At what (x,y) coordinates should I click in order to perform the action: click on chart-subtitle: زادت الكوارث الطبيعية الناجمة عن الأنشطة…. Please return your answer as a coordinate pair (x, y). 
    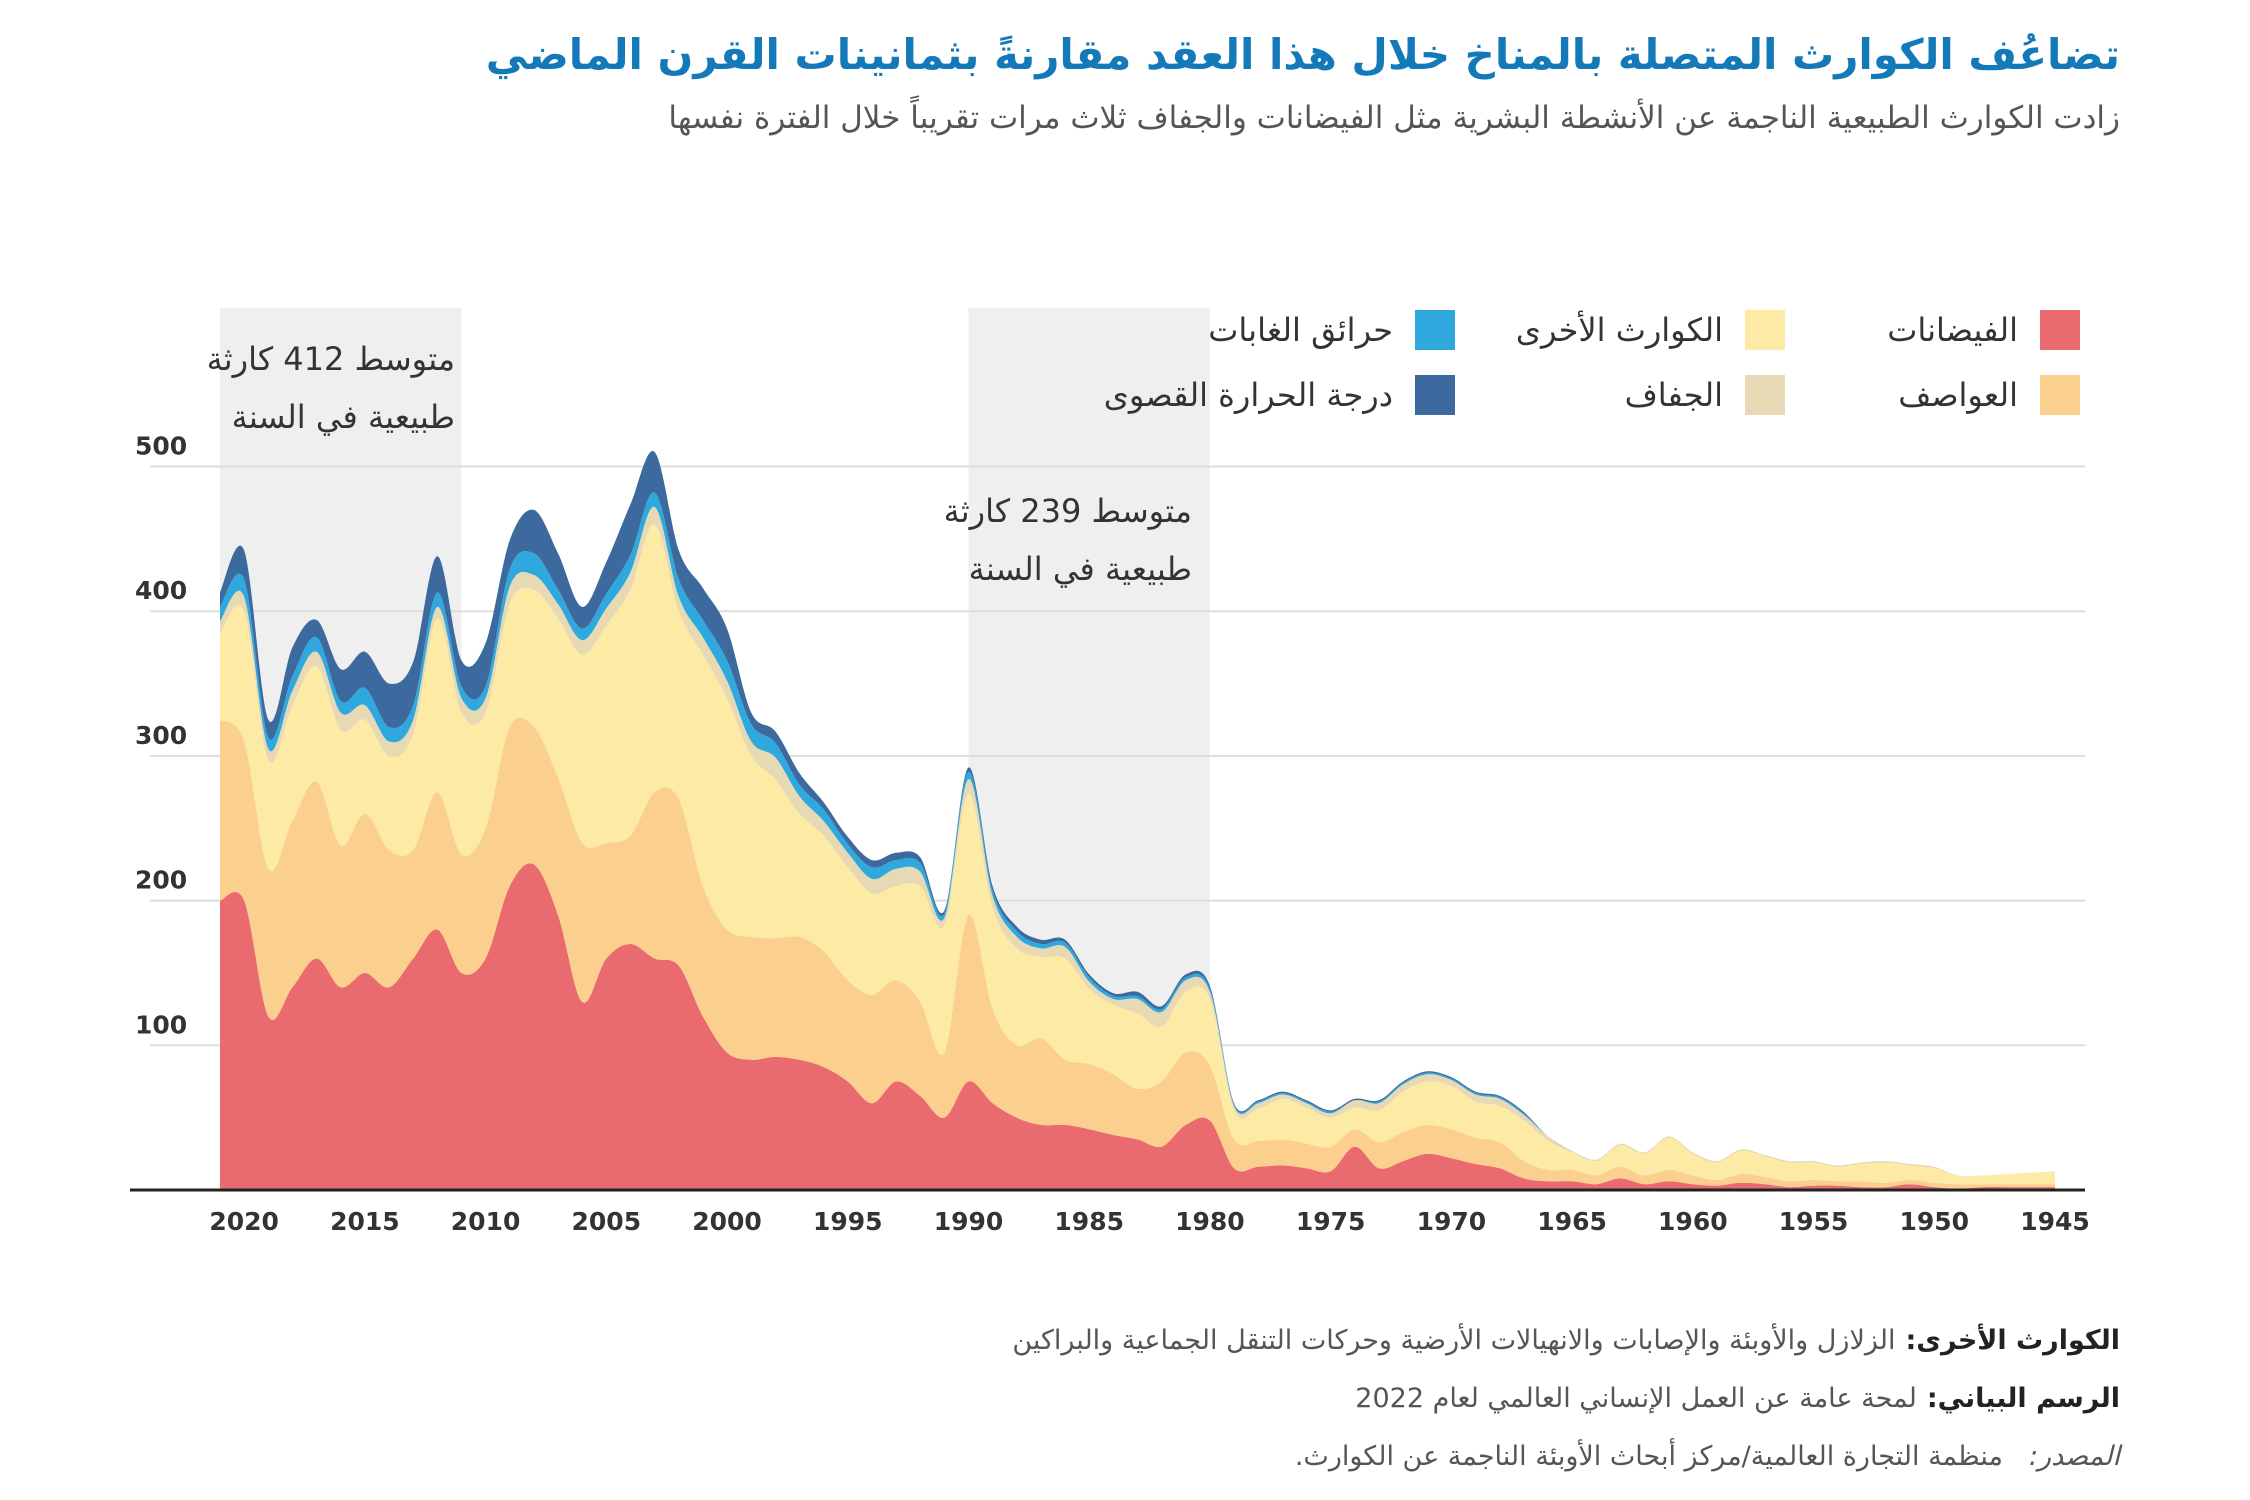
    Looking at the image, I should click on (1394, 118).